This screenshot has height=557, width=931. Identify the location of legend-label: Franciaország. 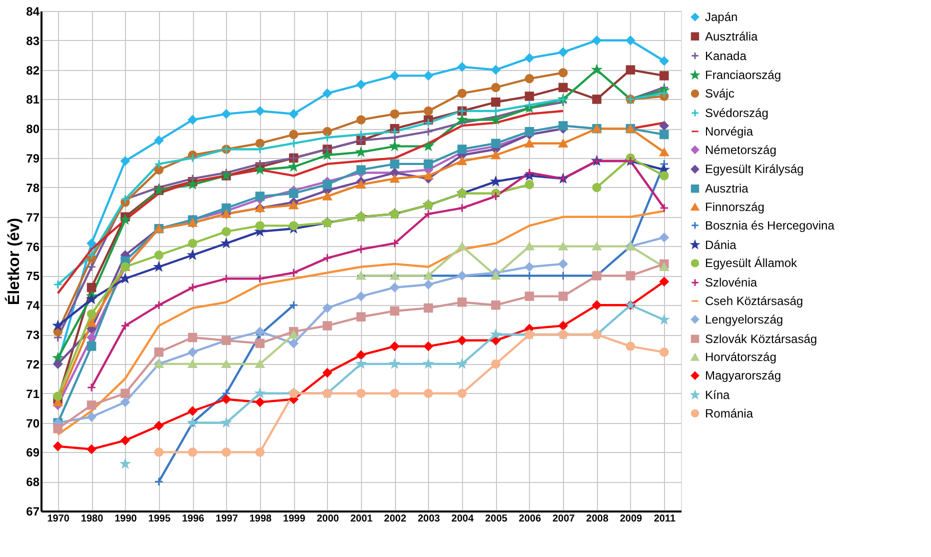
(743, 75).